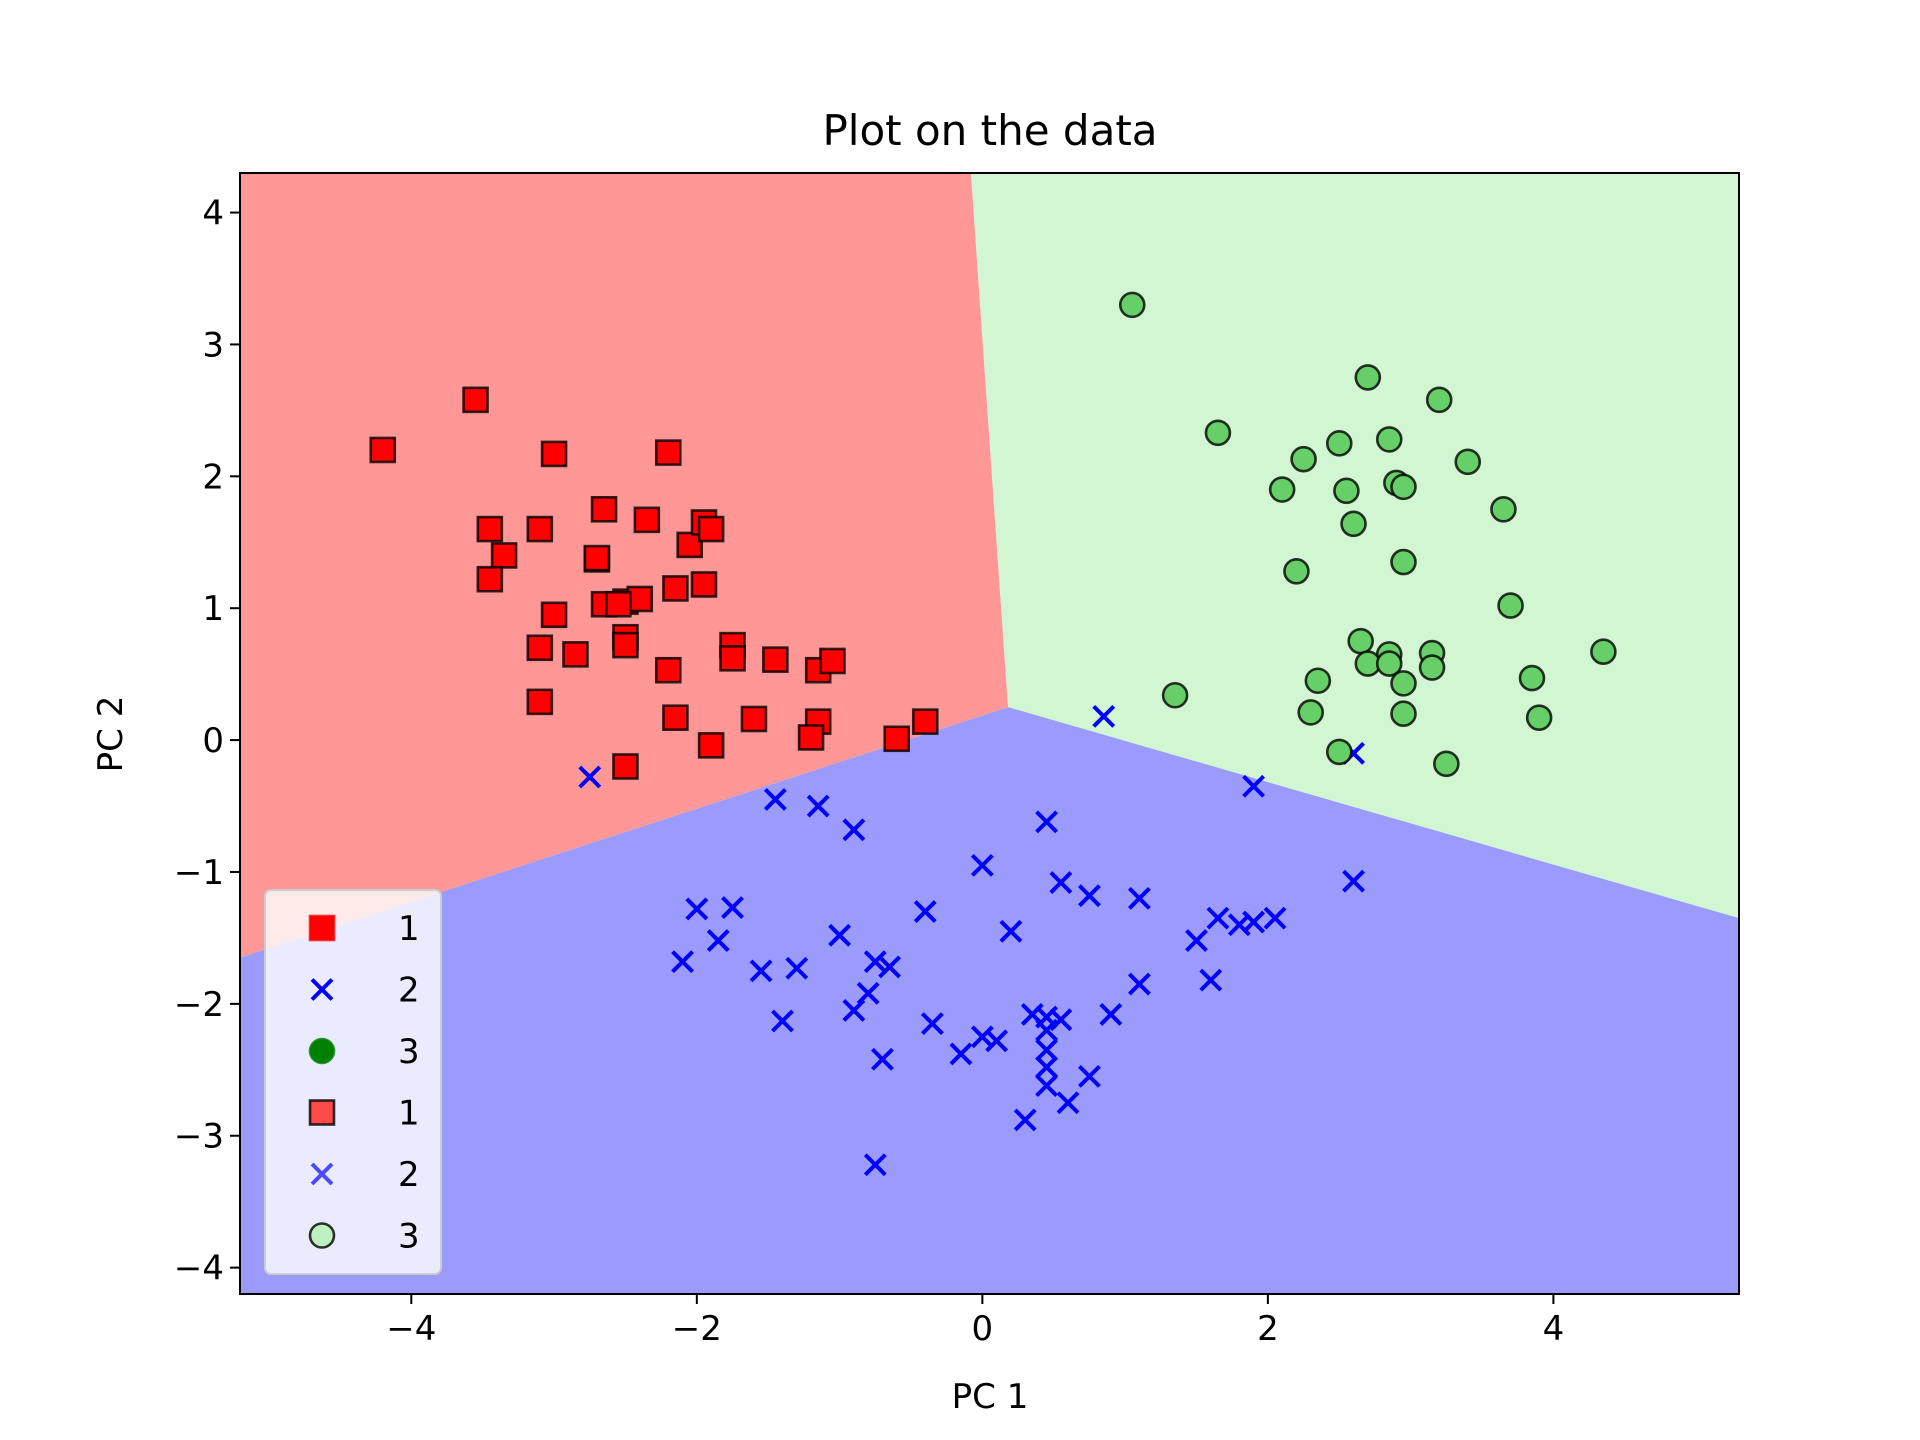 This screenshot has width=1920, height=1440. What do you see at coordinates (213, 345) in the screenshot?
I see `y-tick-label: 3` at bounding box center [213, 345].